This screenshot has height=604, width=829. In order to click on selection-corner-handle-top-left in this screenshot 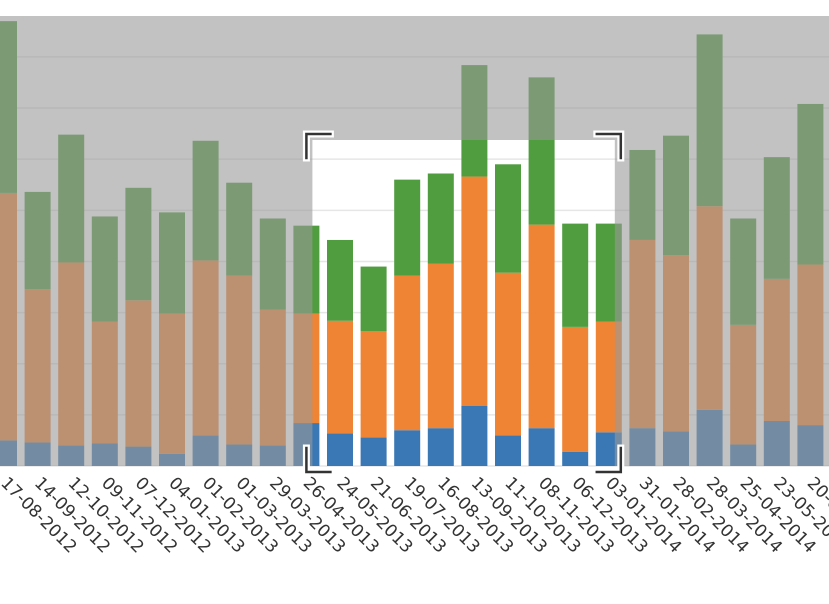, I will do `click(318, 146)`.